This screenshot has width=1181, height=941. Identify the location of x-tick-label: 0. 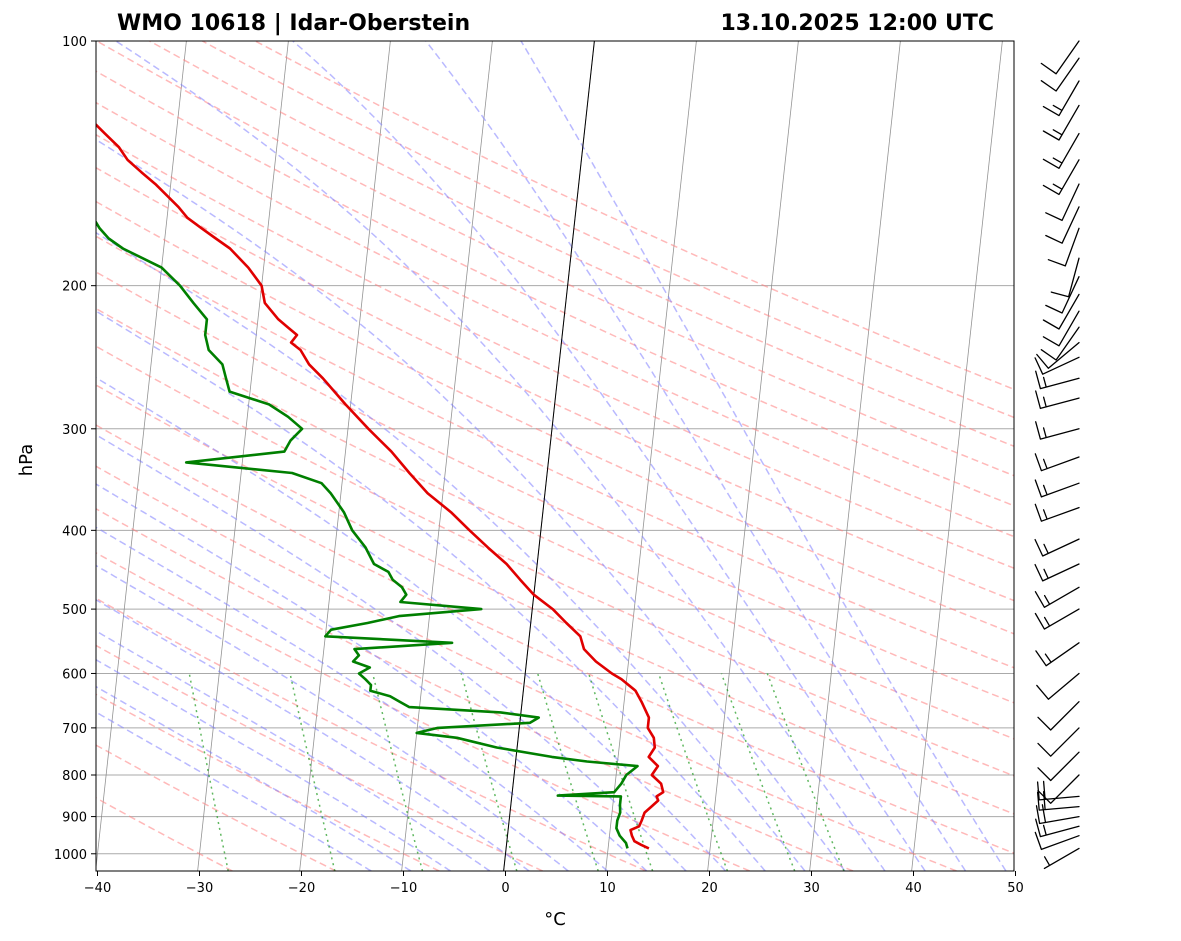
(505, 888).